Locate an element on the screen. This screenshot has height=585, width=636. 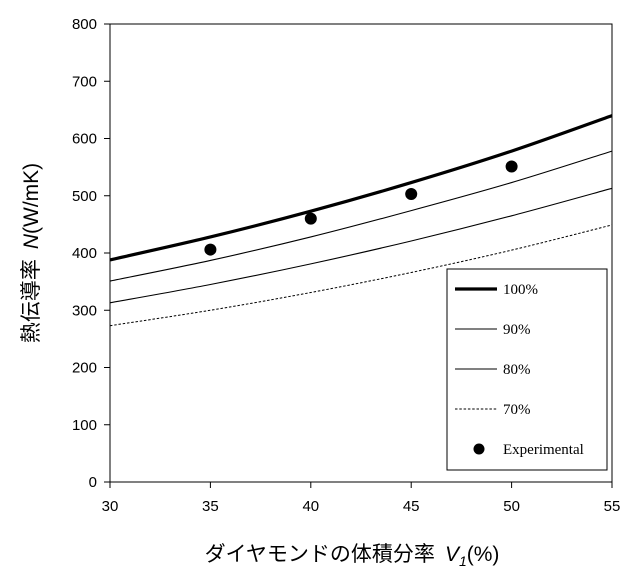
legend-label: 70% is located at coordinates (517, 410).